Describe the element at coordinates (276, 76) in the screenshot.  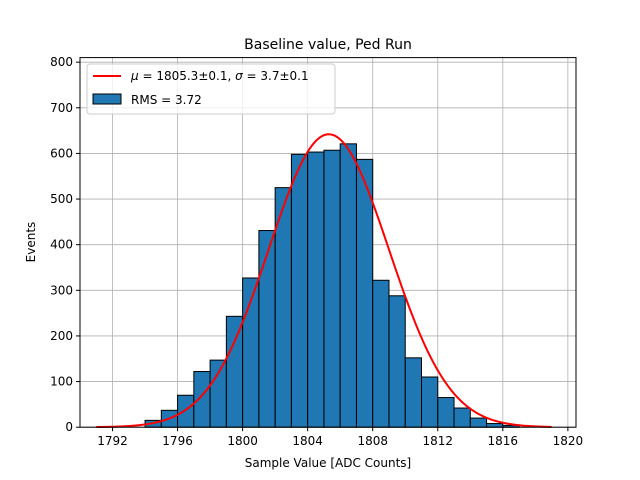
I see `legend-sigma-value: = 3.7±0.1` at that location.